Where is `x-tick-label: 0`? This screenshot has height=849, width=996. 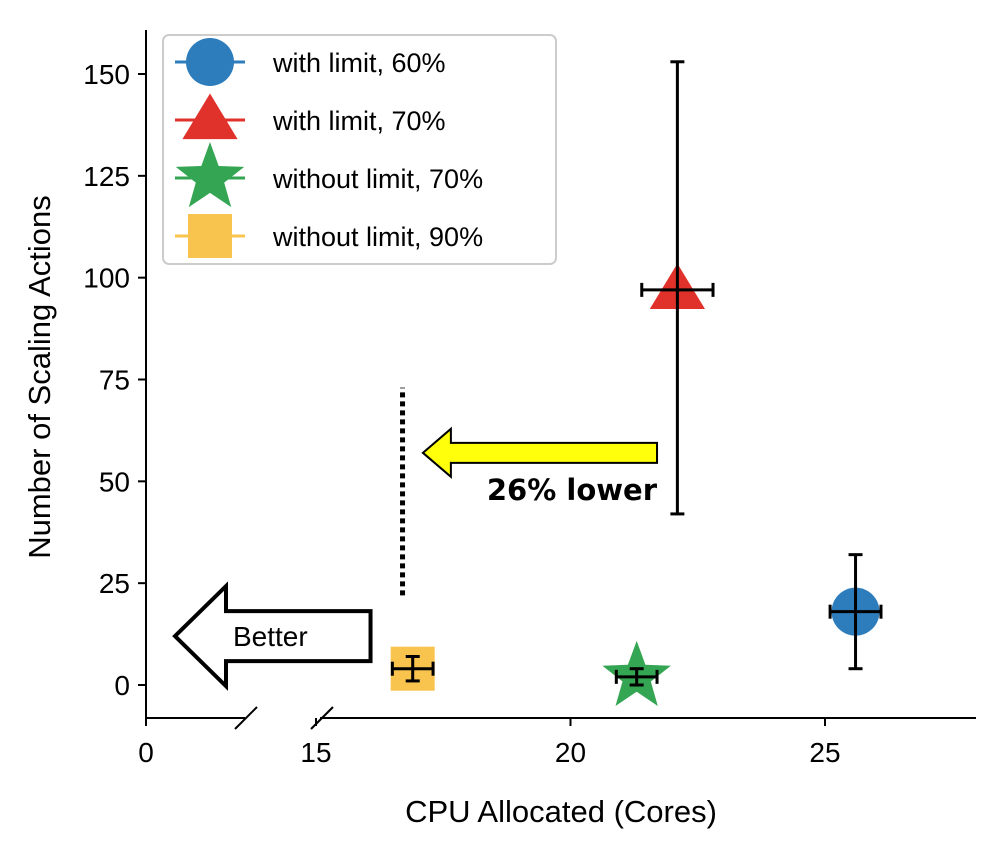
x-tick-label: 0 is located at coordinates (146, 752).